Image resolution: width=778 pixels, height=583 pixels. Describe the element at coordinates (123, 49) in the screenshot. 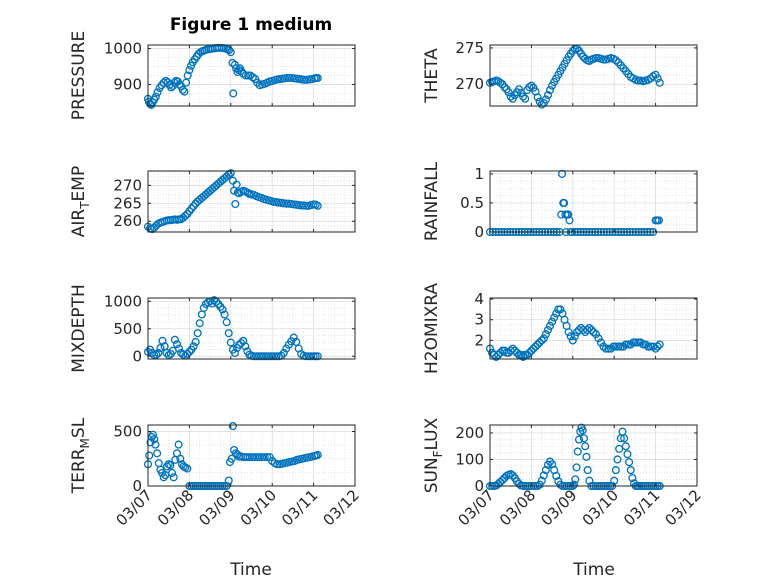

I see `y-tick-label: 1000` at that location.